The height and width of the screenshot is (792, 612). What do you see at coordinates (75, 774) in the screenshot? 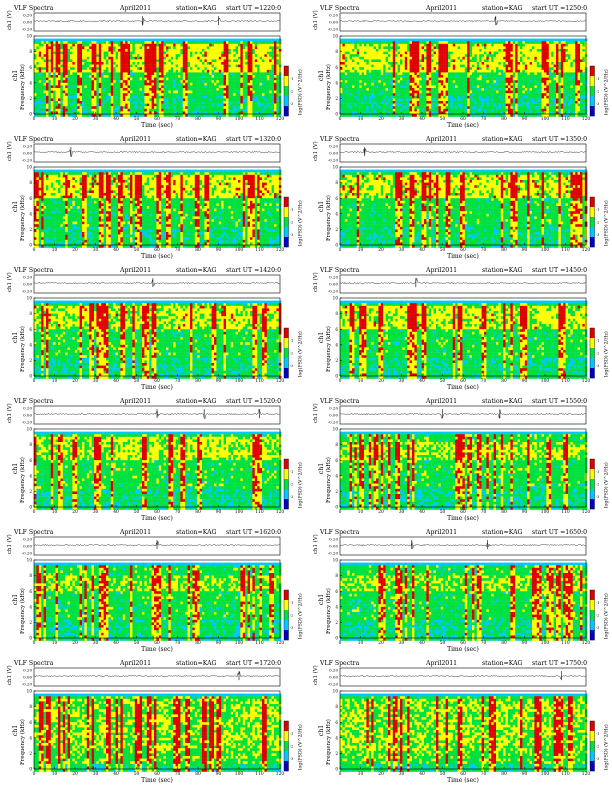
I see `time-tick-label: 20` at bounding box center [75, 774].